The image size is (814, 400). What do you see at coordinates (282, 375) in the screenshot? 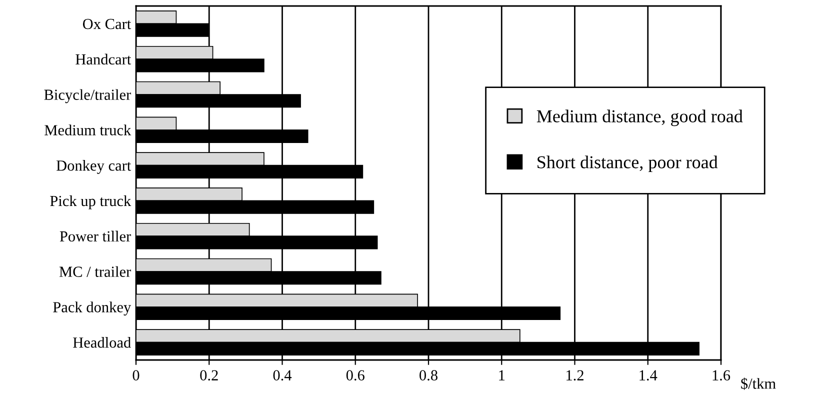
I see `x-tick-label: 0.4` at bounding box center [282, 375].